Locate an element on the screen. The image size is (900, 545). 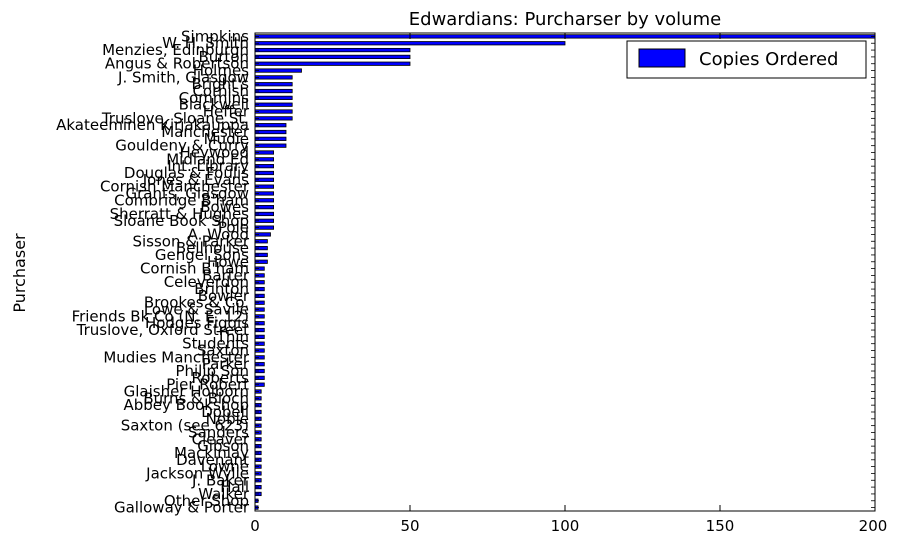
category-label: Commins is located at coordinates (214, 98).